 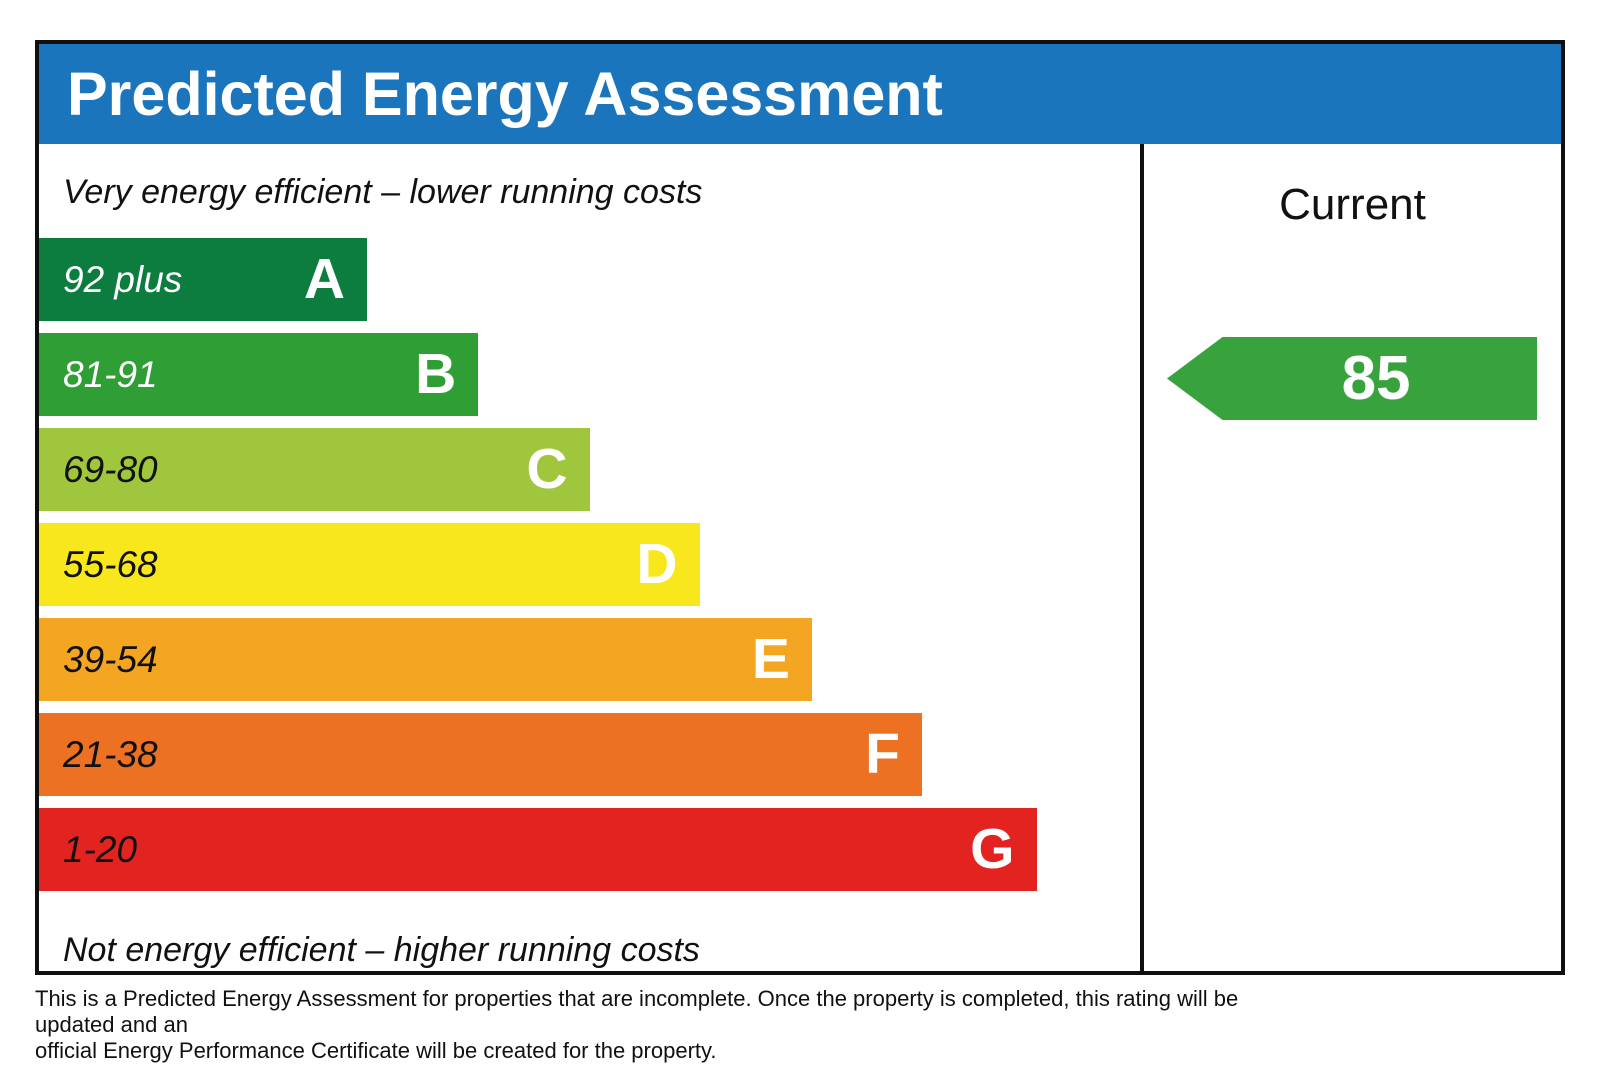 What do you see at coordinates (314, 469) in the screenshot?
I see `epc-band-c: 69-80 C` at bounding box center [314, 469].